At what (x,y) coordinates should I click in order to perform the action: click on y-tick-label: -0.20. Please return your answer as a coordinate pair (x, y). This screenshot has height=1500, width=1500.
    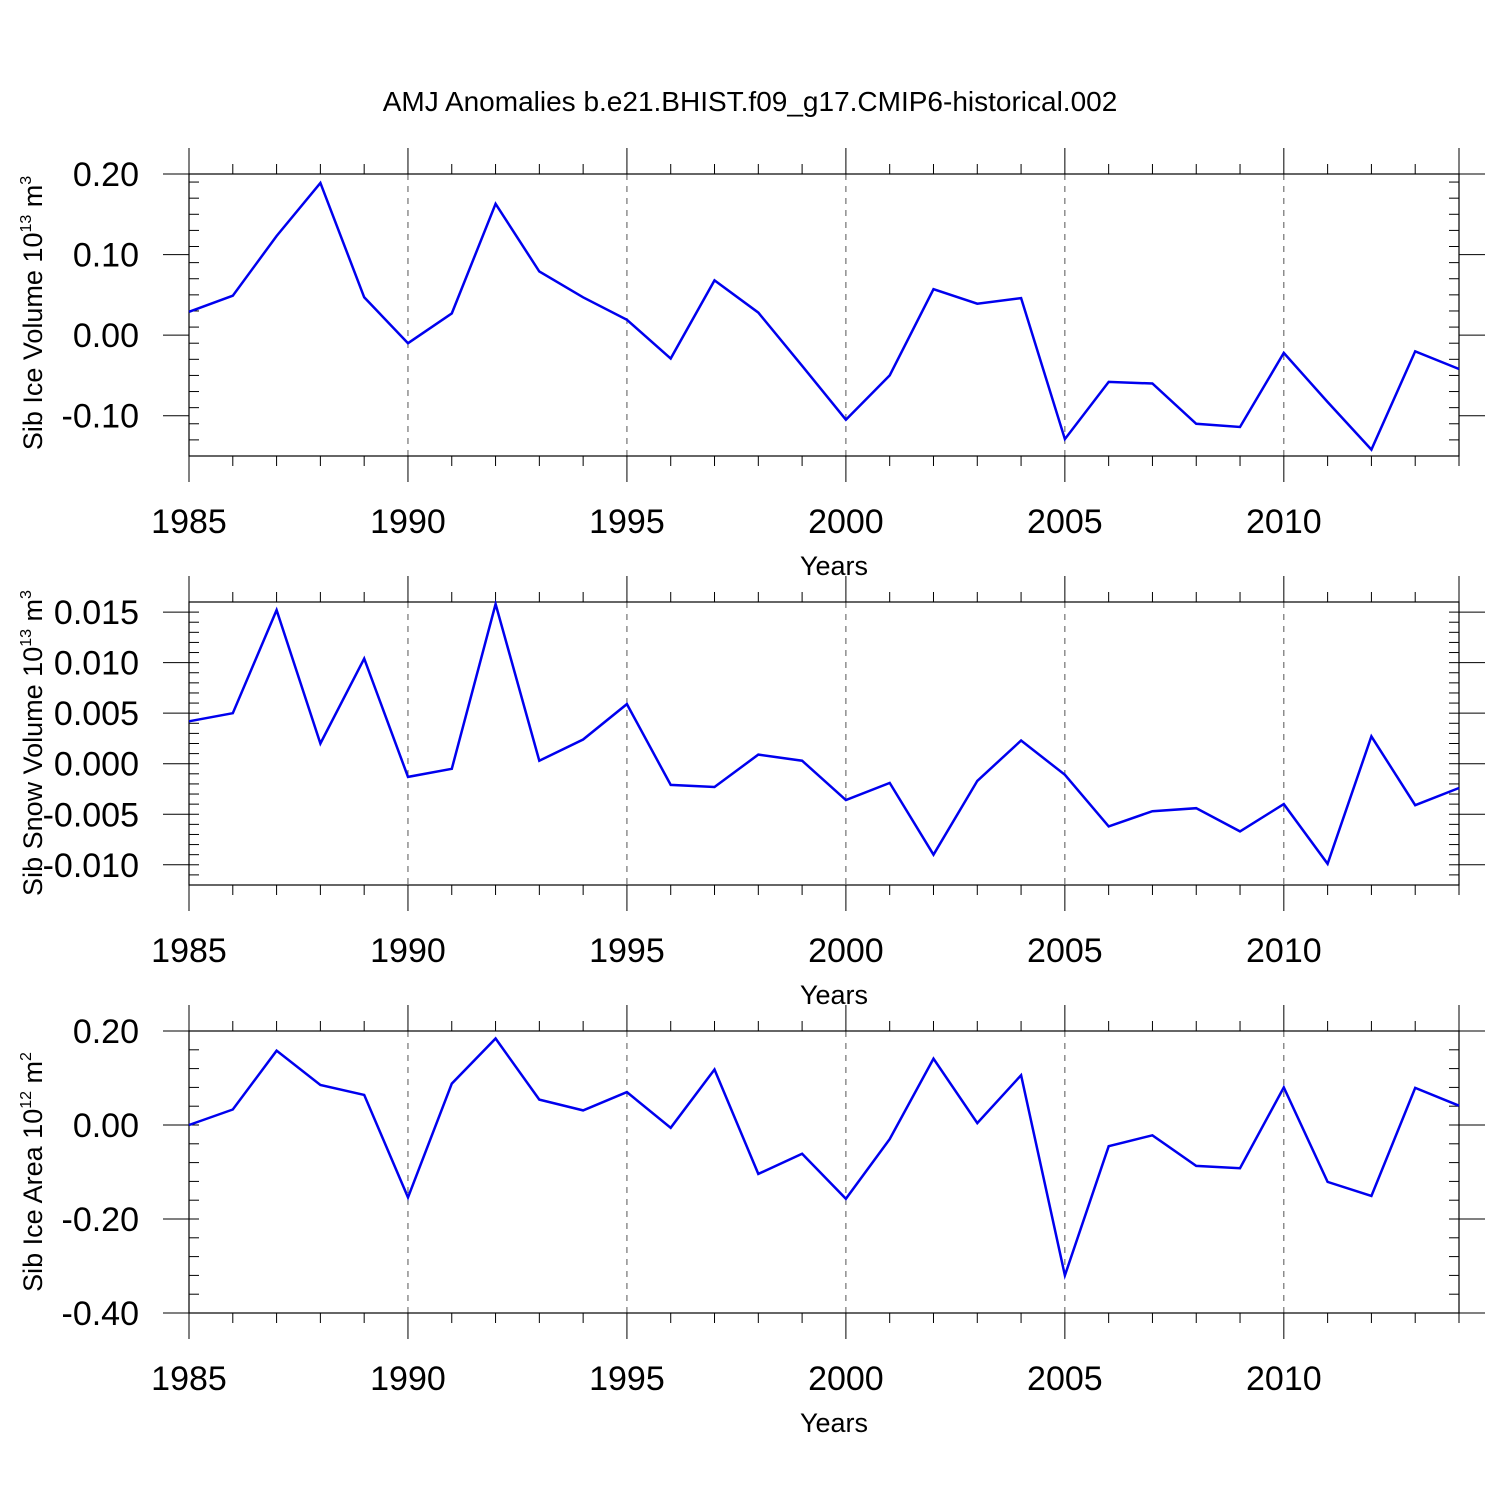
    Looking at the image, I should click on (101, 1220).